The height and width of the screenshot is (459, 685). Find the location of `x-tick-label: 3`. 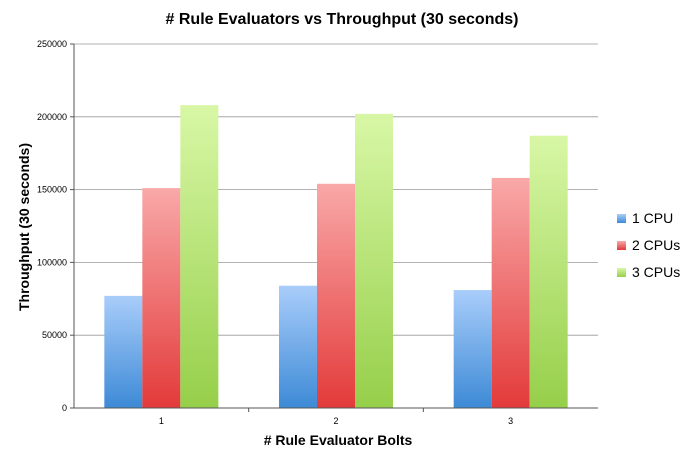

x-tick-label: 3 is located at coordinates (510, 421).